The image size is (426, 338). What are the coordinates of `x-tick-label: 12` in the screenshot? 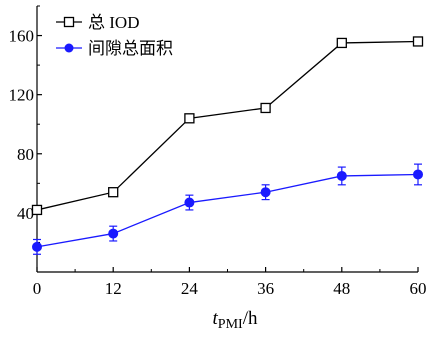 It's located at (113, 288).